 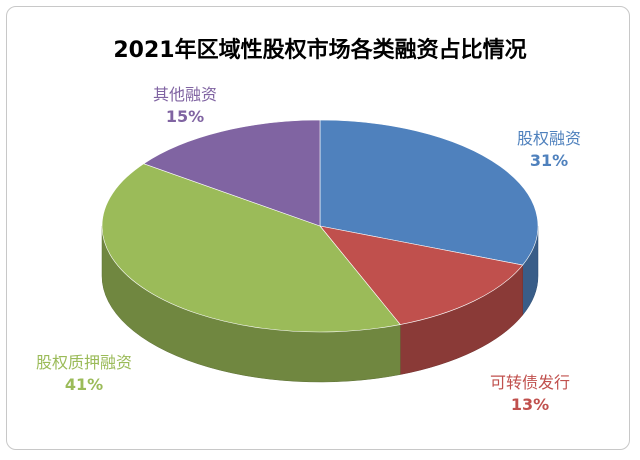 I want to click on pie-slice-equity-financing, so click(x=429, y=192).